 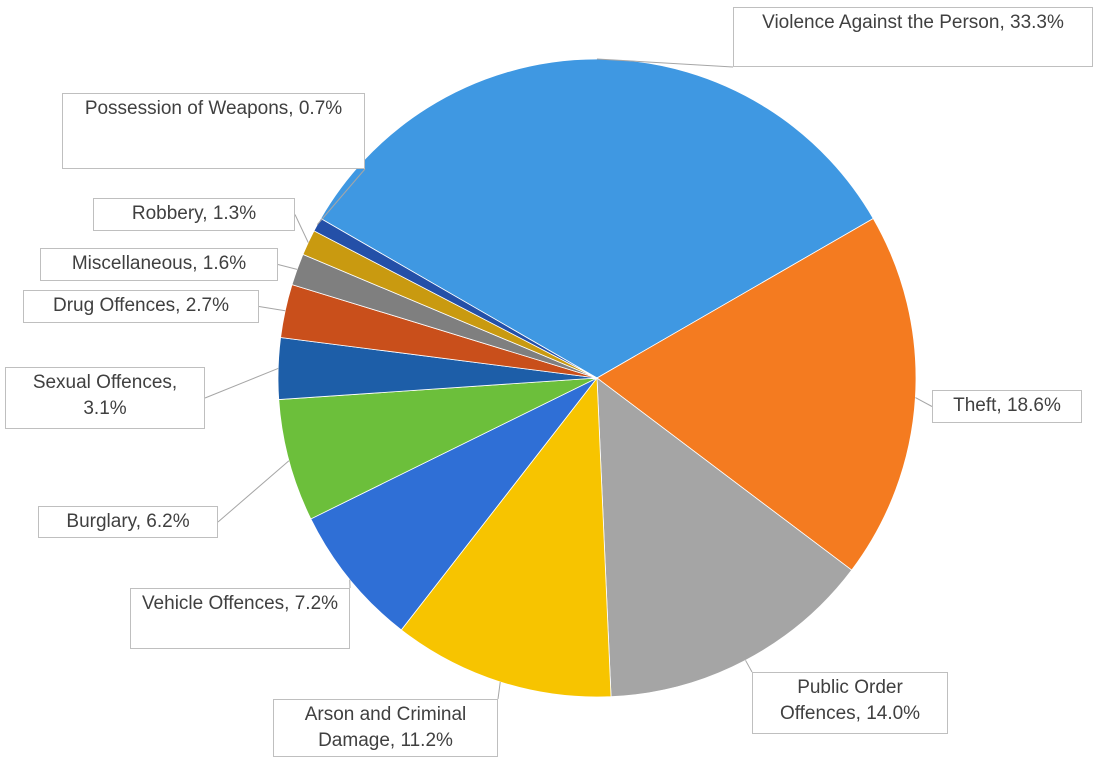 What do you see at coordinates (1007, 406) in the screenshot?
I see `data-label: Theft, 18.6%` at bounding box center [1007, 406].